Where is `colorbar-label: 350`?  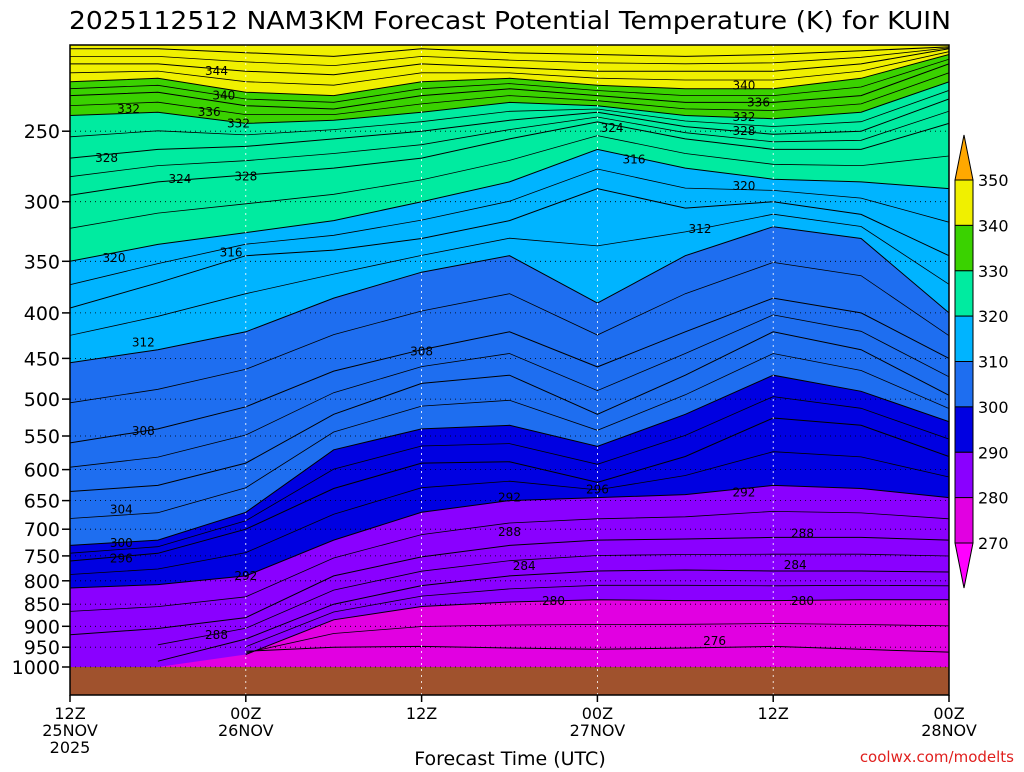 colorbar-label: 350 is located at coordinates (993, 180).